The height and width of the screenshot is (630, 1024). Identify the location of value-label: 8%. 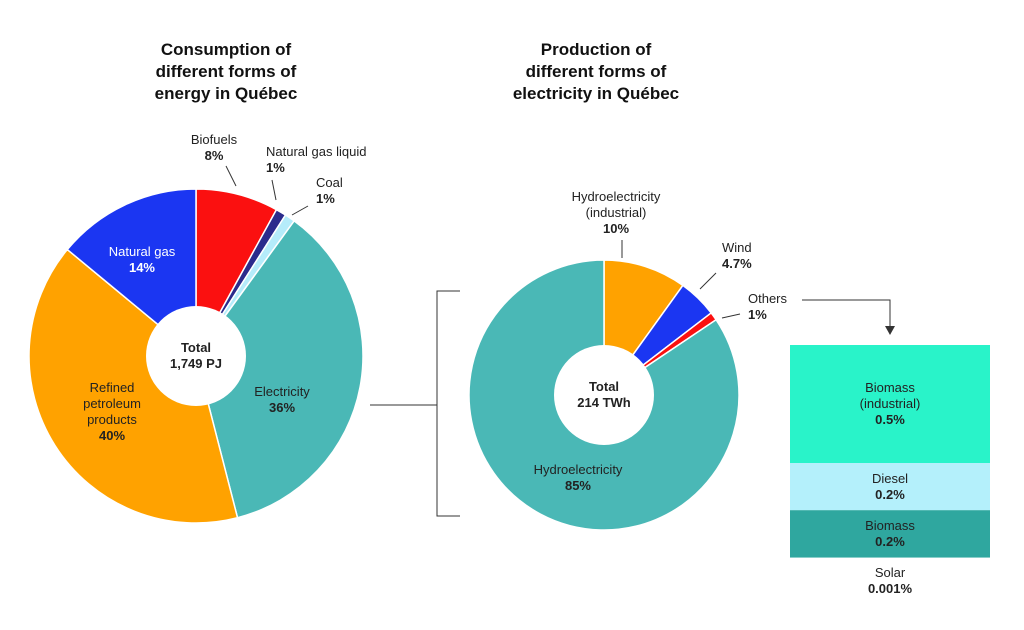
(214, 155).